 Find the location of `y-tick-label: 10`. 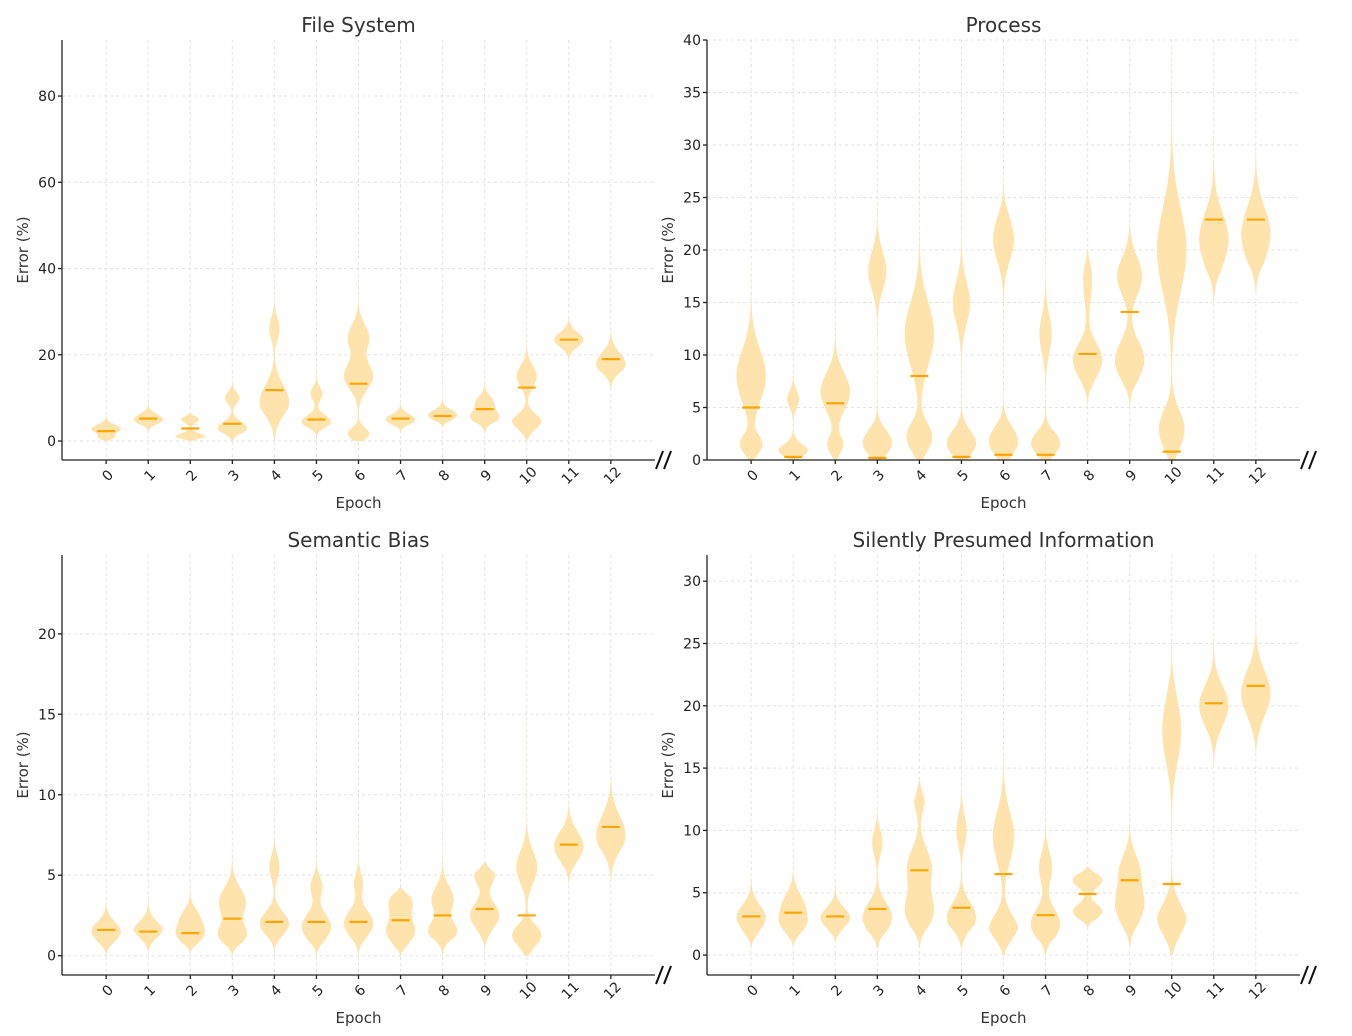

y-tick-label: 10 is located at coordinates (47, 796).